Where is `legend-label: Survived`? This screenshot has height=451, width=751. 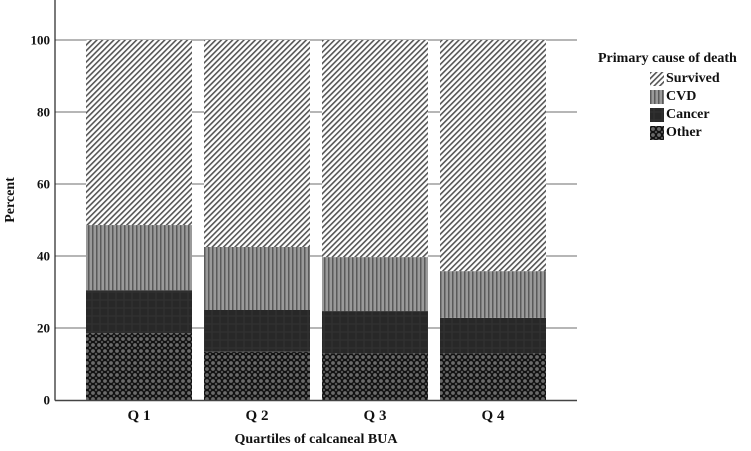 legend-label: Survived is located at coordinates (693, 78).